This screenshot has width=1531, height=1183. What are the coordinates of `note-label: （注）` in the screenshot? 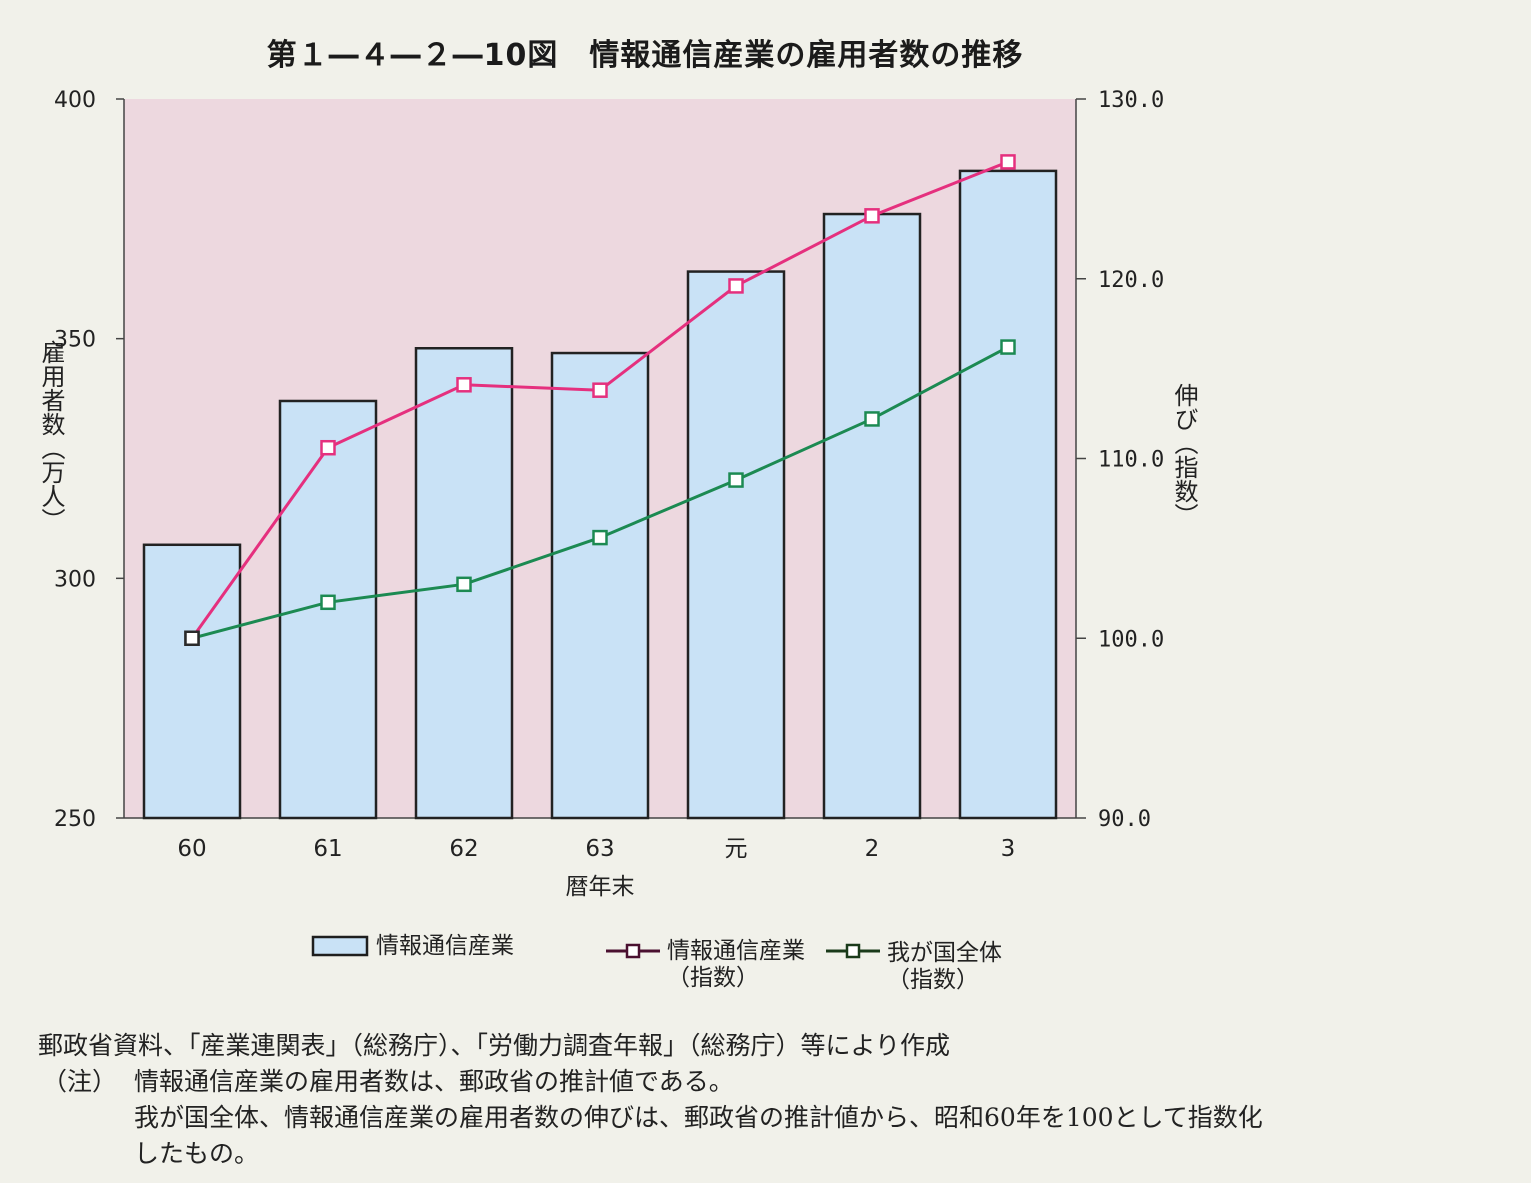 It's located at (80, 1081).